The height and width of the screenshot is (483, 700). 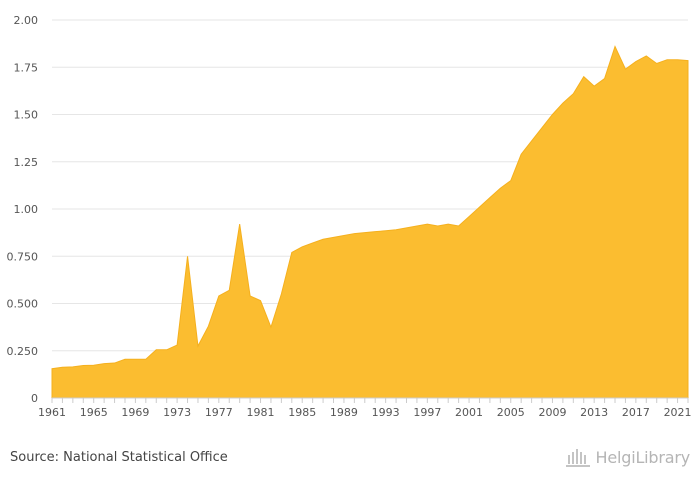 I want to click on library-building-icon, so click(x=577, y=458).